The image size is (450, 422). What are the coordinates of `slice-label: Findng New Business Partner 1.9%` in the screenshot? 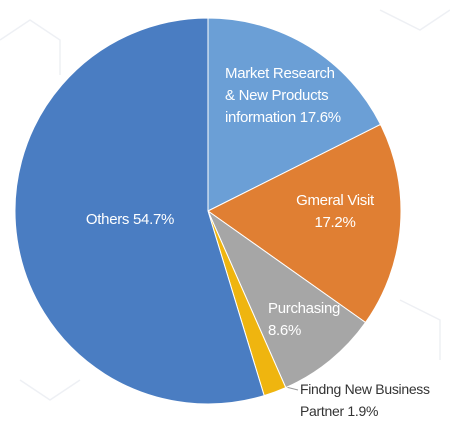 It's located at (375, 400).